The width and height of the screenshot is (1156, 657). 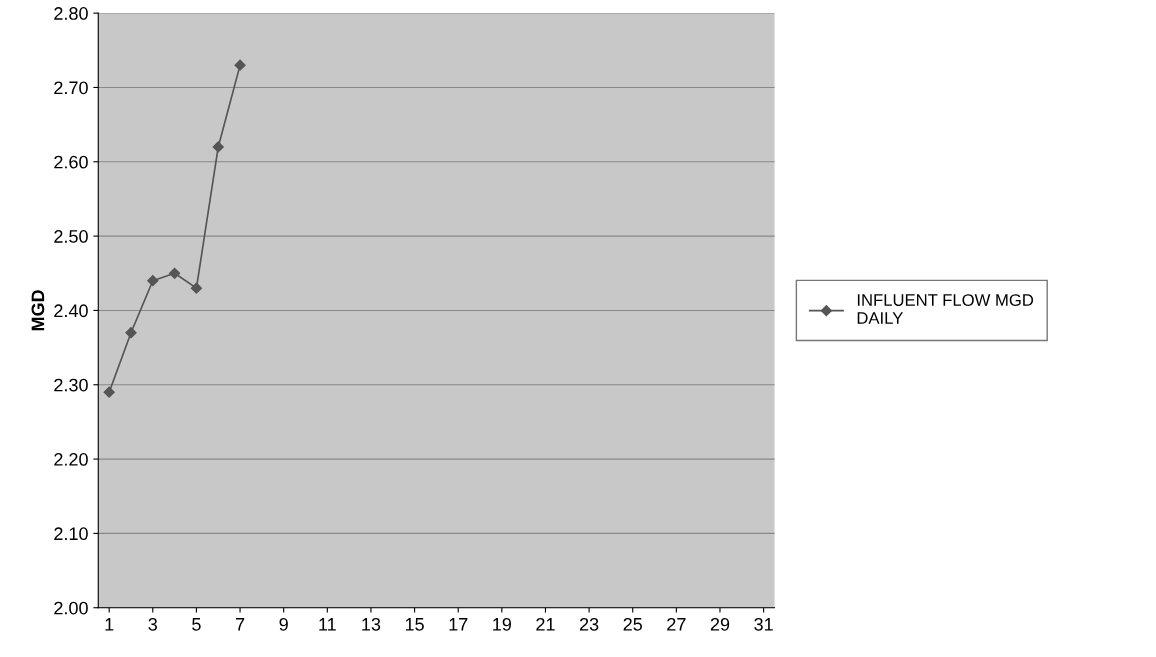 I want to click on y-tick-label: 2.20, so click(x=71, y=459).